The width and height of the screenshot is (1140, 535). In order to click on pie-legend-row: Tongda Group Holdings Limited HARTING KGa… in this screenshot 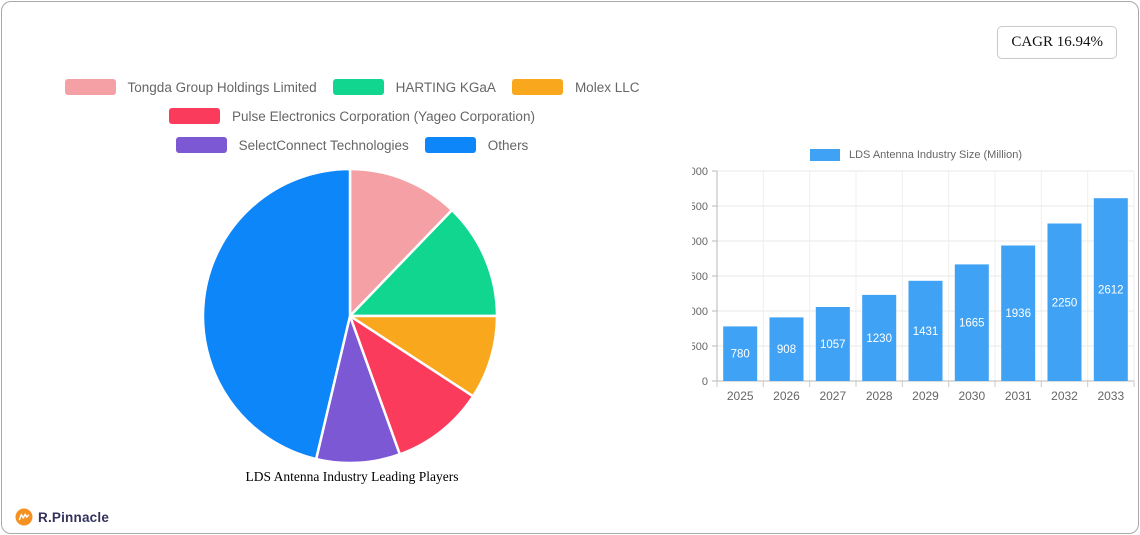, I will do `click(352, 87)`.